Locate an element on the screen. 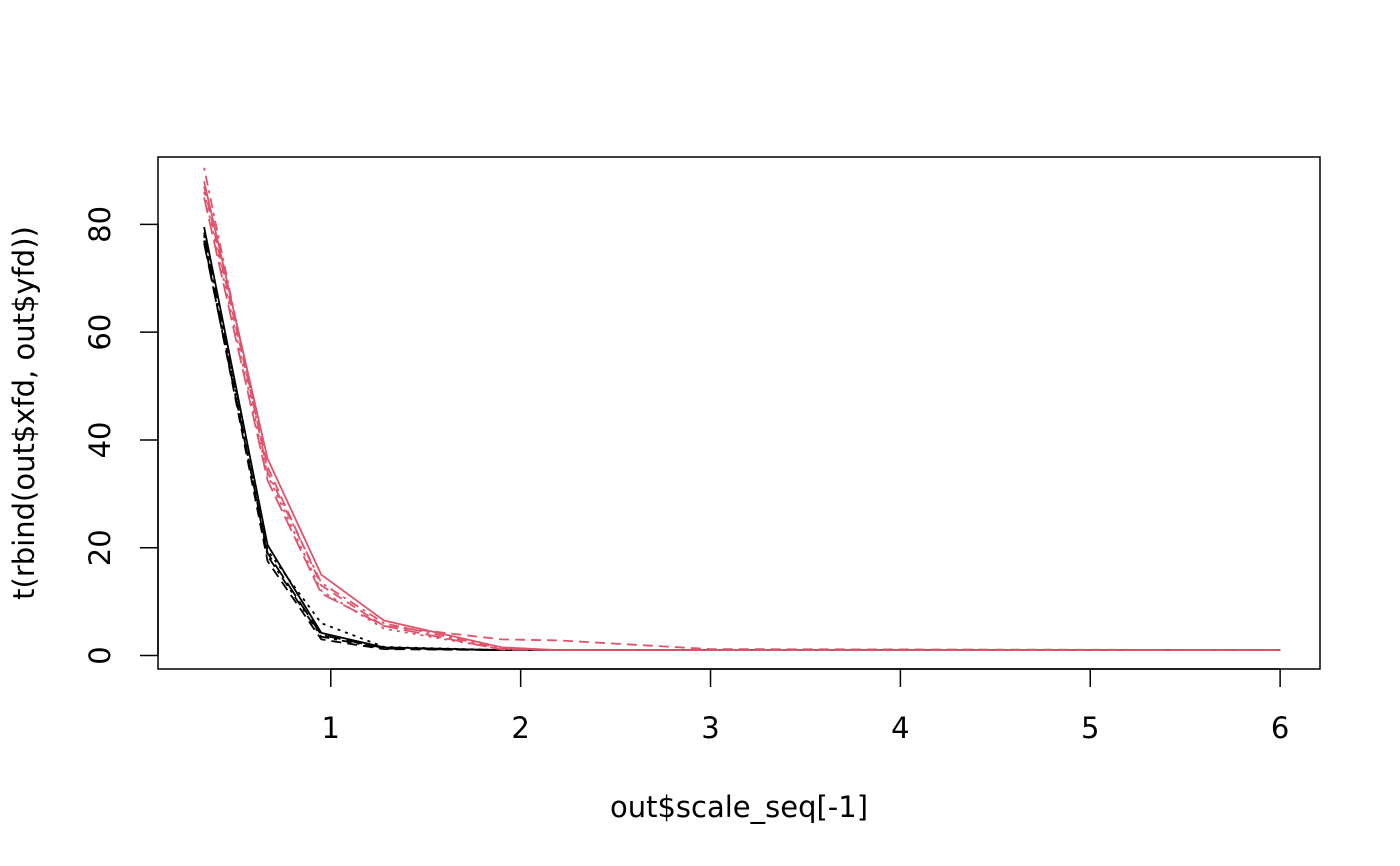 Image resolution: width=1400 pixels, height=866 pixels. x-tick-label: 4 is located at coordinates (900, 728).